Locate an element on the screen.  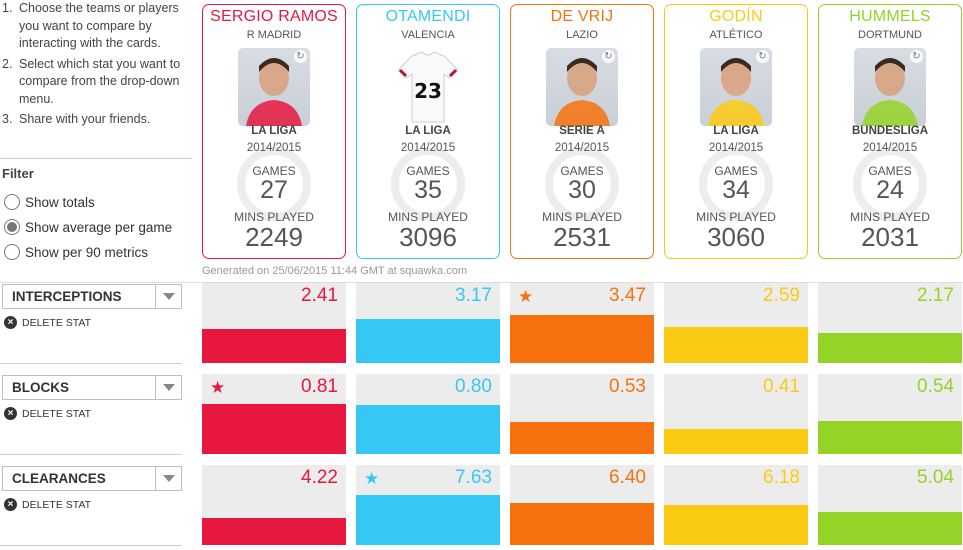
player-team: R MADRID is located at coordinates (274, 35).